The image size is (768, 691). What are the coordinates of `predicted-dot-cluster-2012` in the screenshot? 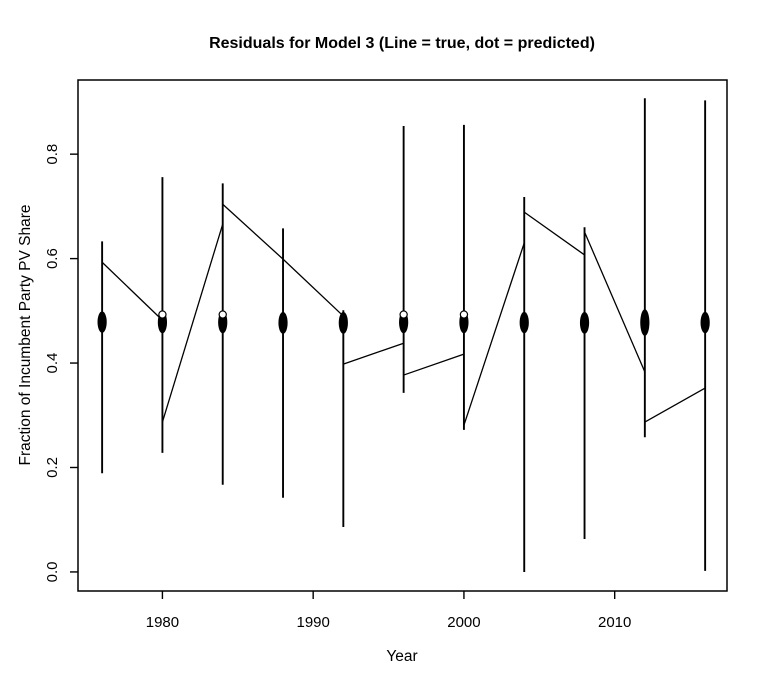 It's located at (645, 322).